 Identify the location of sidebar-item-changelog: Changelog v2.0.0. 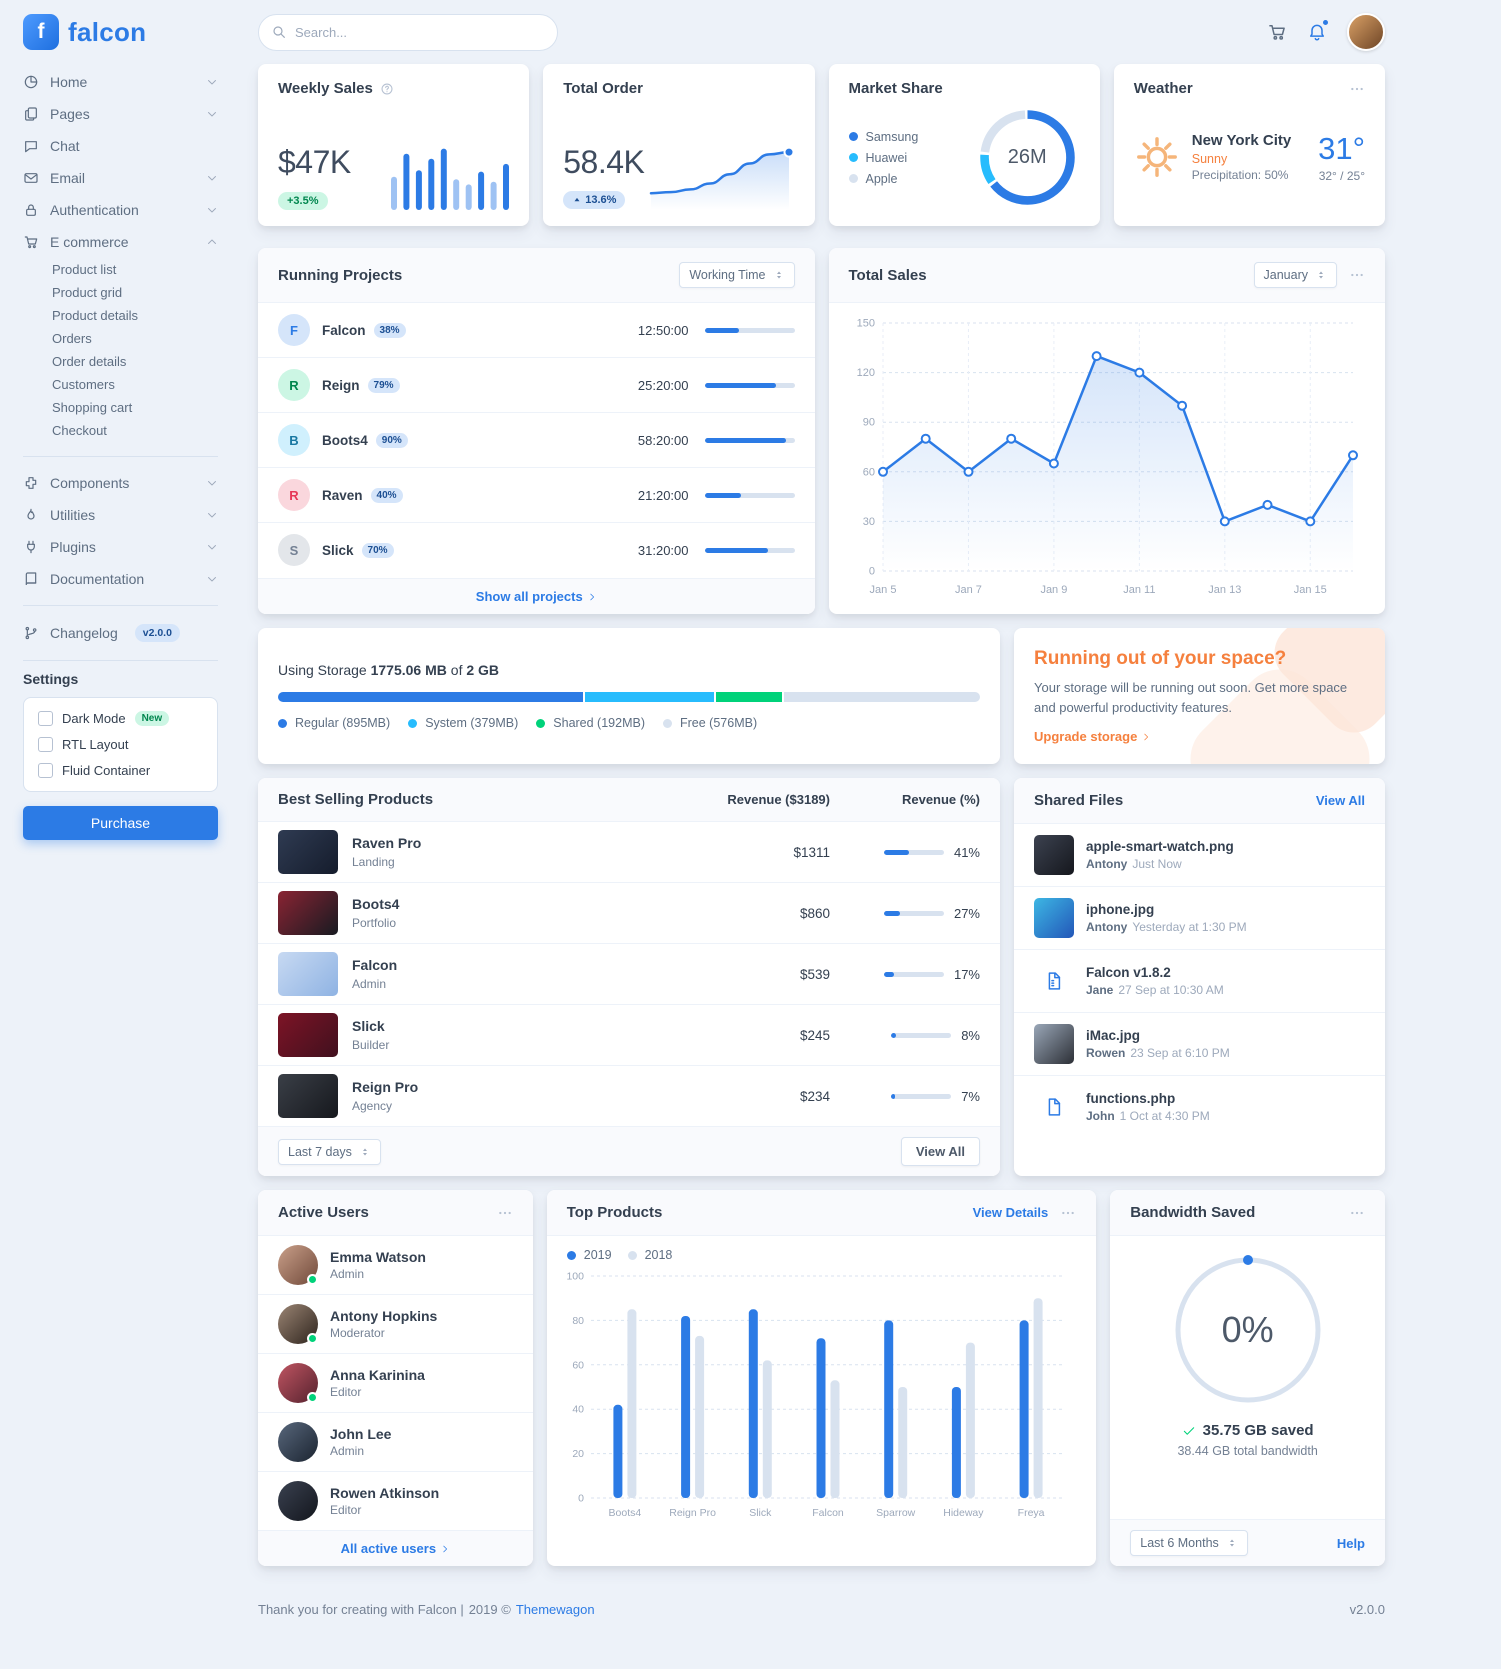
(120, 633).